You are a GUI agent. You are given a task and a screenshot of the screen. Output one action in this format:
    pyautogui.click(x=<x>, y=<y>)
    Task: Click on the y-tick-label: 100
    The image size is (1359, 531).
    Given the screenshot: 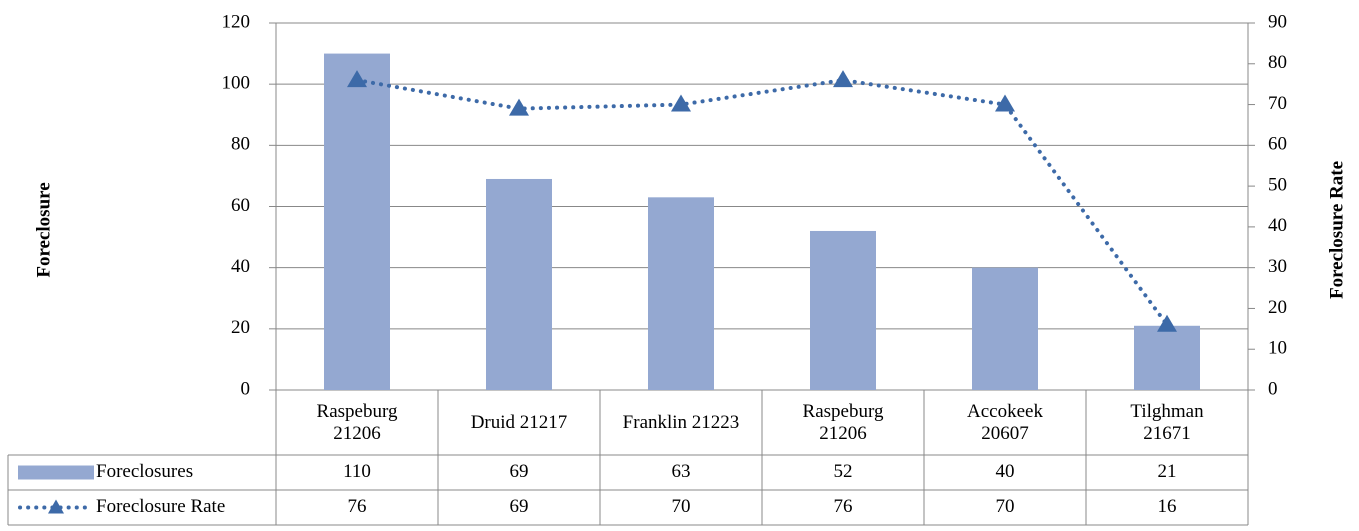 What is the action you would take?
    pyautogui.click(x=236, y=83)
    